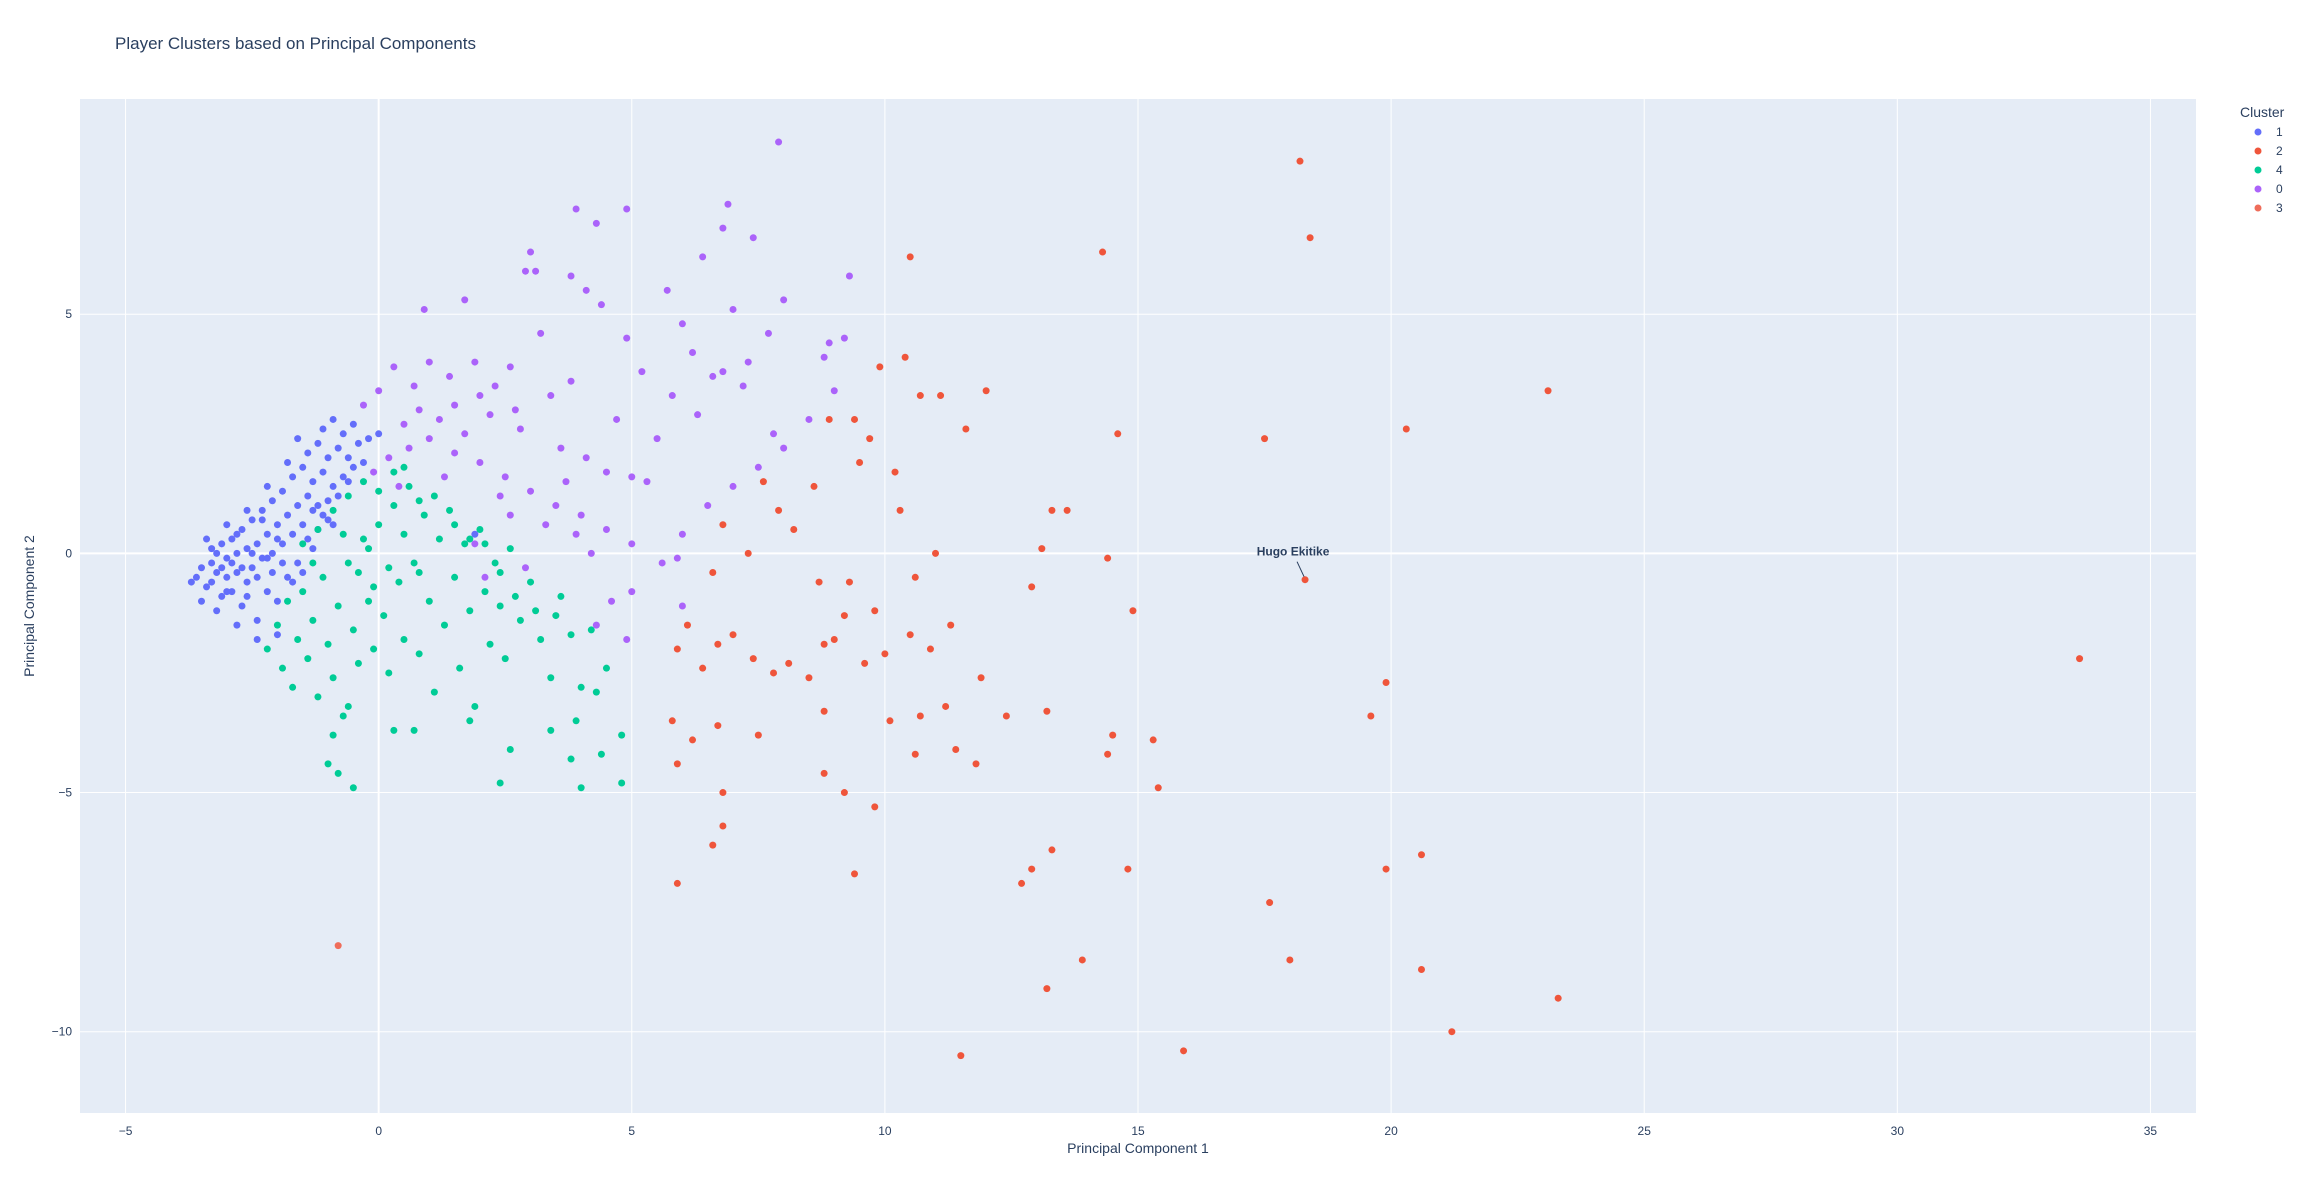  Describe the element at coordinates (2269, 151) in the screenshot. I see `legend-item-2: 2` at that location.